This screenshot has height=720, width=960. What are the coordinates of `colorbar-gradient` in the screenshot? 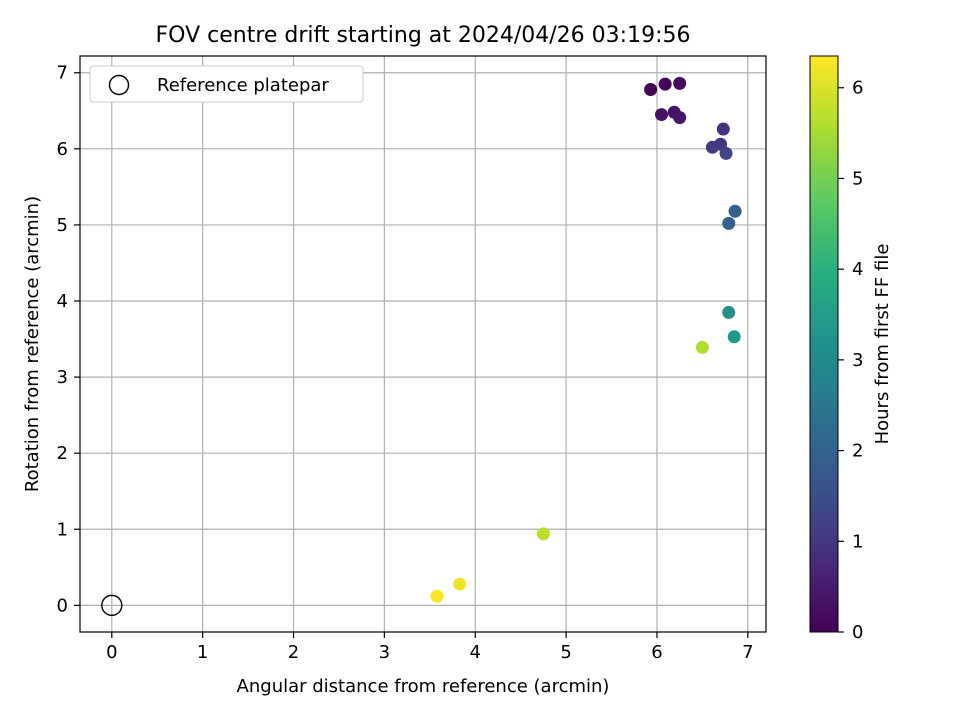 It's located at (824, 344).